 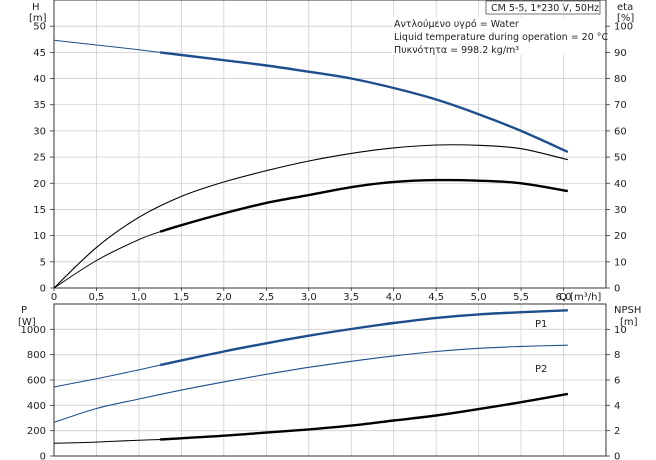 What do you see at coordinates (394, 297) in the screenshot?
I see `x-tick-label: 4,0` at bounding box center [394, 297].